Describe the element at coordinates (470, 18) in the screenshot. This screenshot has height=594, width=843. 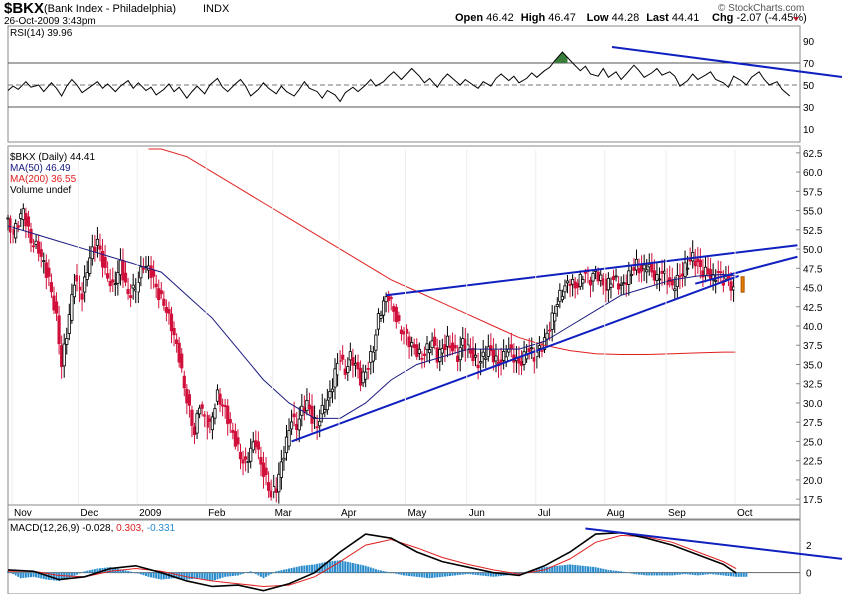
I see `quote-label: Open` at that location.